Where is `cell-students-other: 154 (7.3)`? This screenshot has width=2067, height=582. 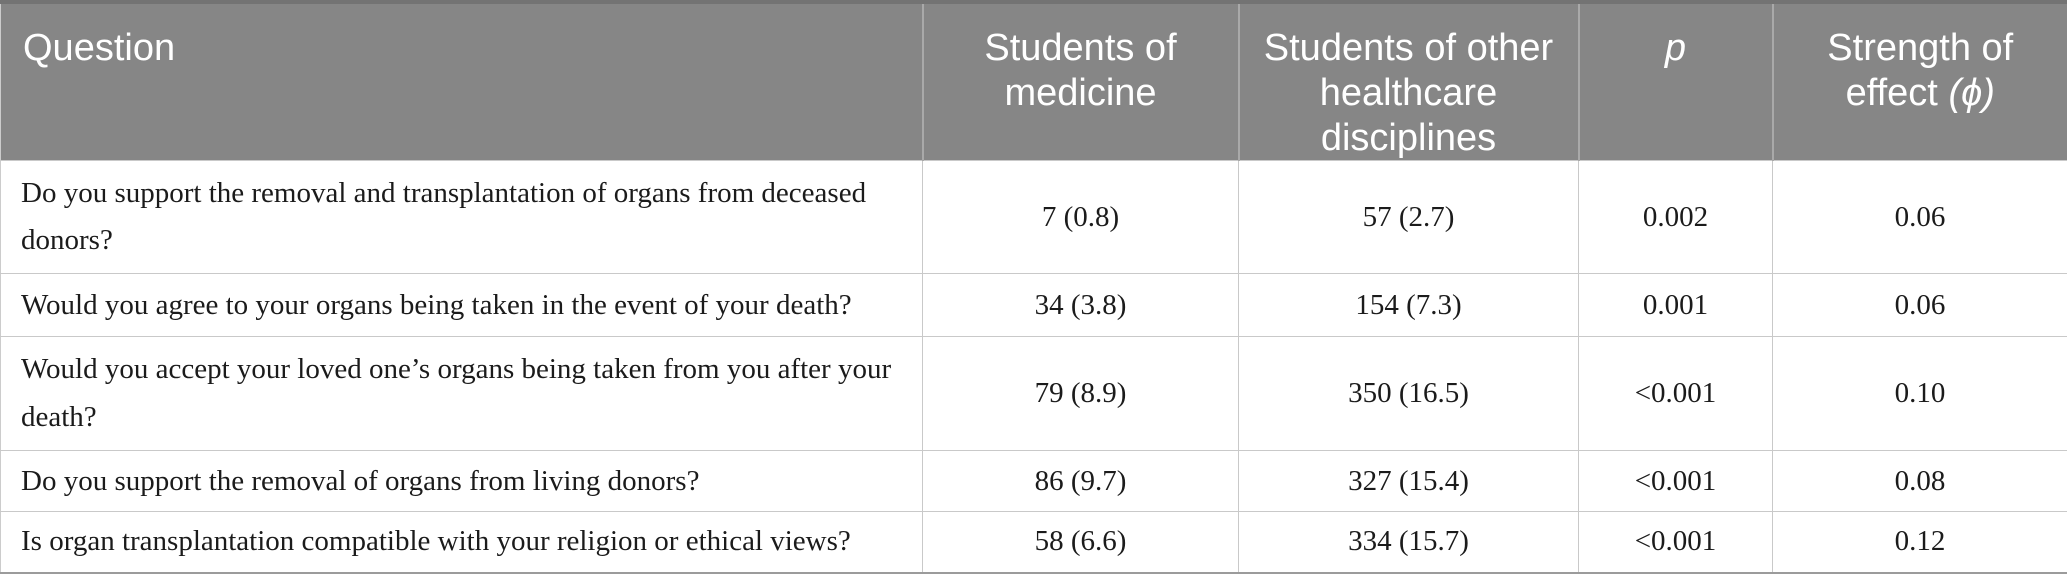 cell-students-other: 154 (7.3) is located at coordinates (1408, 305).